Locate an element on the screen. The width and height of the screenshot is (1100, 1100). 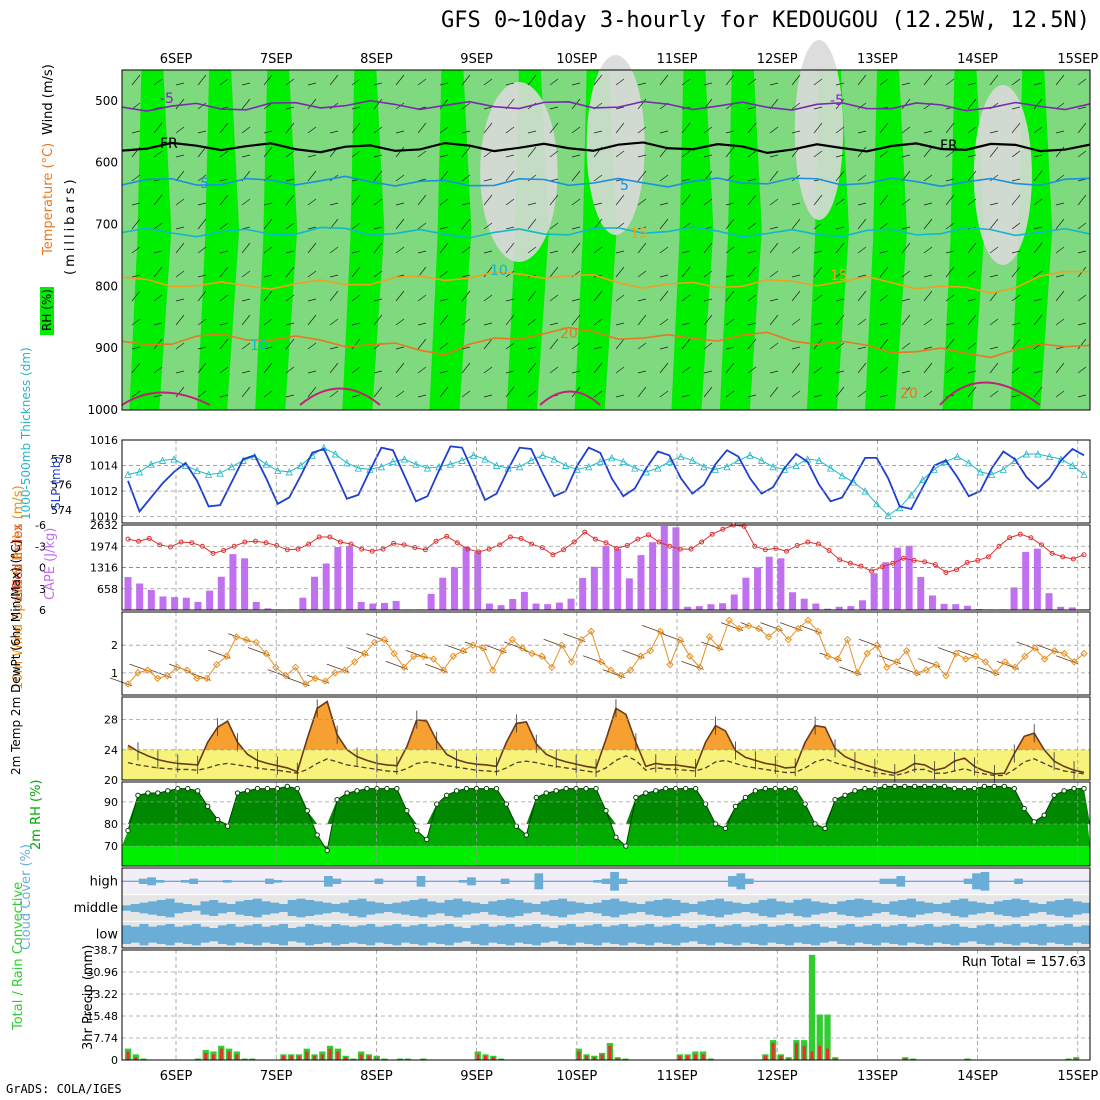
isotherm-line is located at coordinates (606, 232).